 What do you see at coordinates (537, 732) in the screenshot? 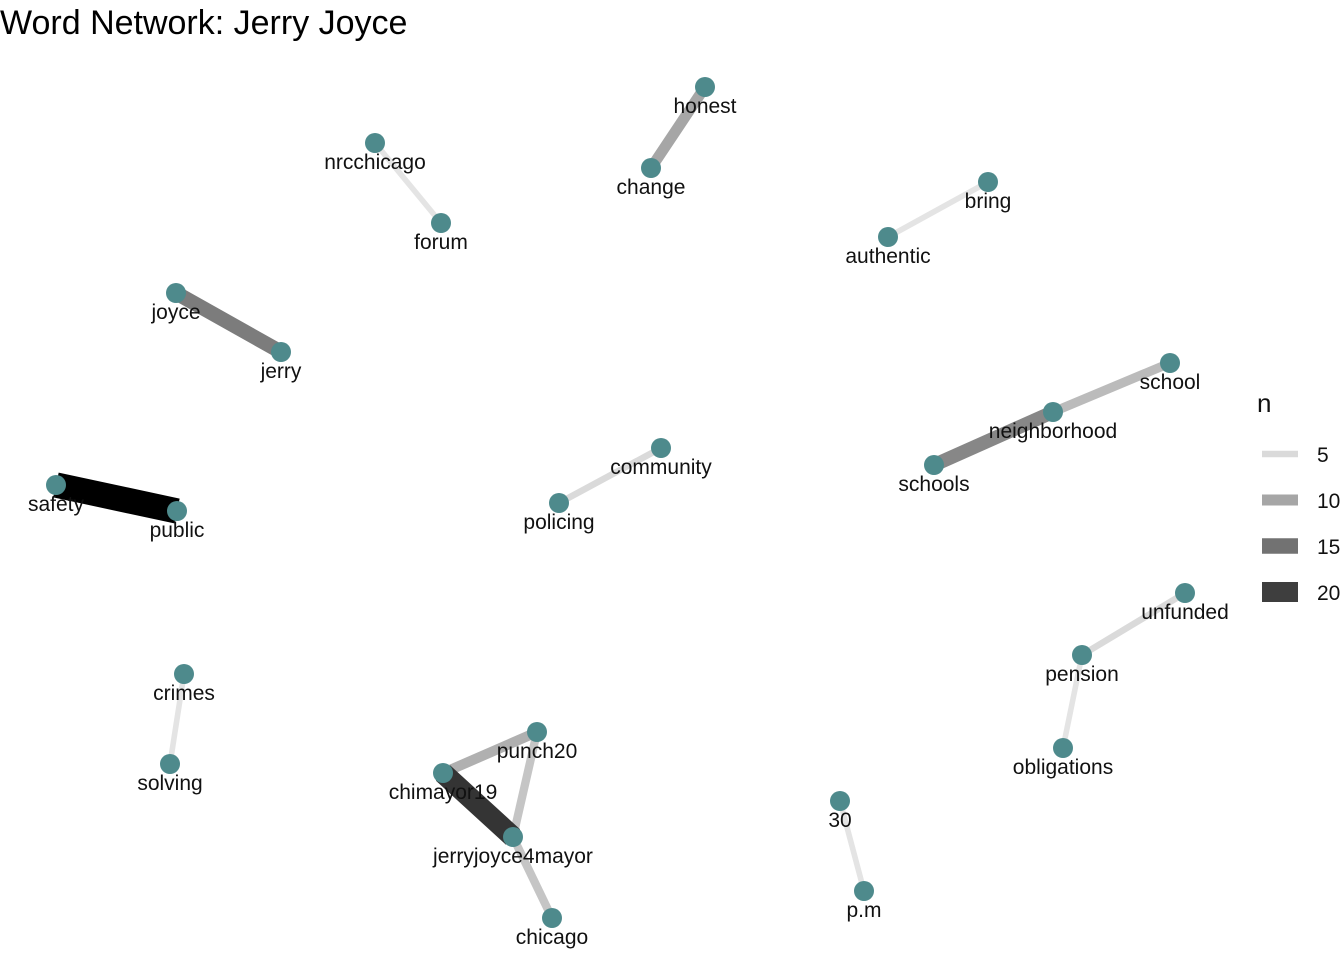
I see `node-punch20` at bounding box center [537, 732].